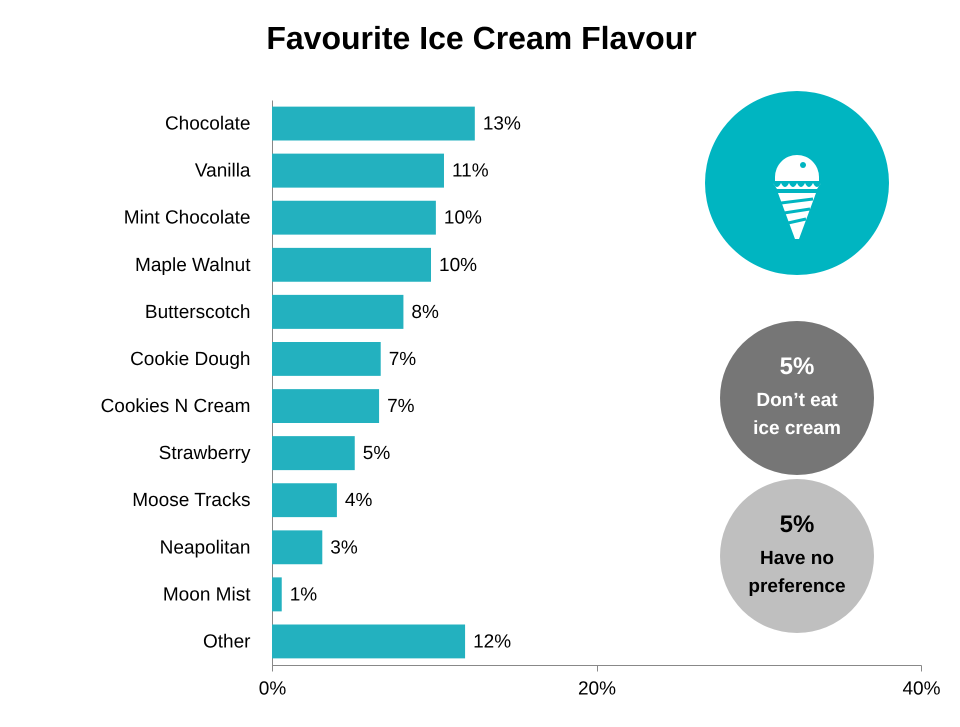 The height and width of the screenshot is (727, 960). Describe the element at coordinates (272, 689) in the screenshot. I see `x-tick-label: 0%` at that location.